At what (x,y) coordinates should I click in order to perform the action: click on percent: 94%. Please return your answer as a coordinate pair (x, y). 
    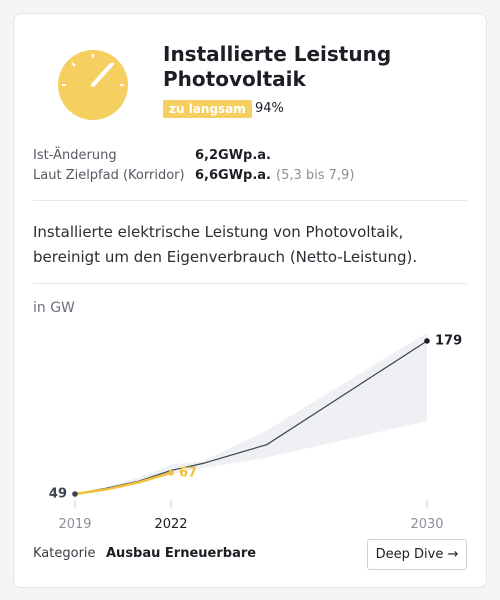
    Looking at the image, I should click on (269, 108).